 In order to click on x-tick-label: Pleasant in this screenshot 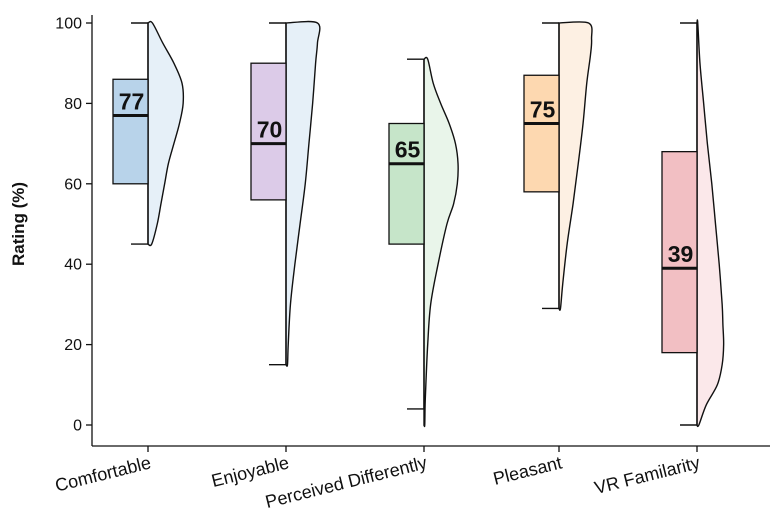, I will do `click(527, 470)`.